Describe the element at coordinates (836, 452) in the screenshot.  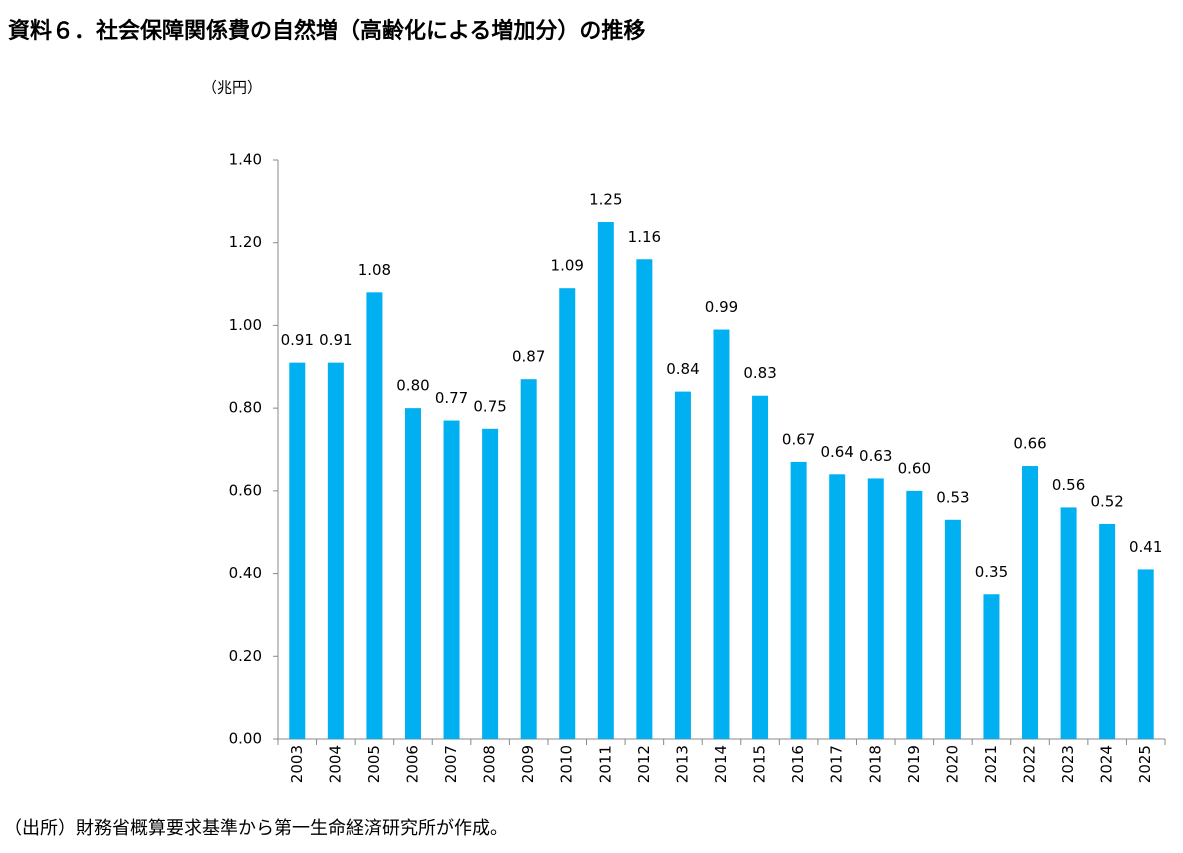
I see `value-label: 0.64` at that location.